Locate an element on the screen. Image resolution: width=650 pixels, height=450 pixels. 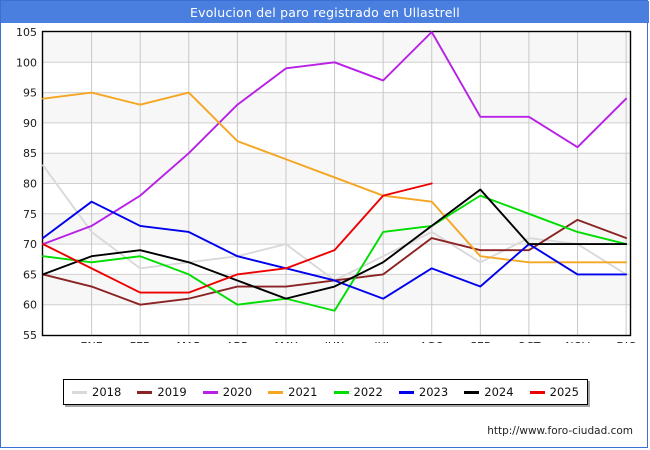
x-tick-label: MAR is located at coordinates (188, 341).